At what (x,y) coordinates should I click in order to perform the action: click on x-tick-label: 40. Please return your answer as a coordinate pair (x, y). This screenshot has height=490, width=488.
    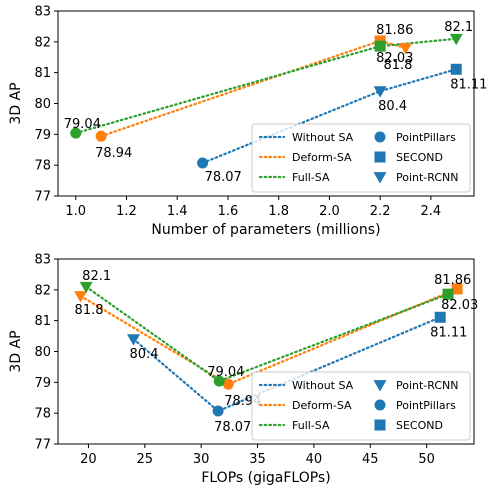
    Looking at the image, I should click on (314, 459).